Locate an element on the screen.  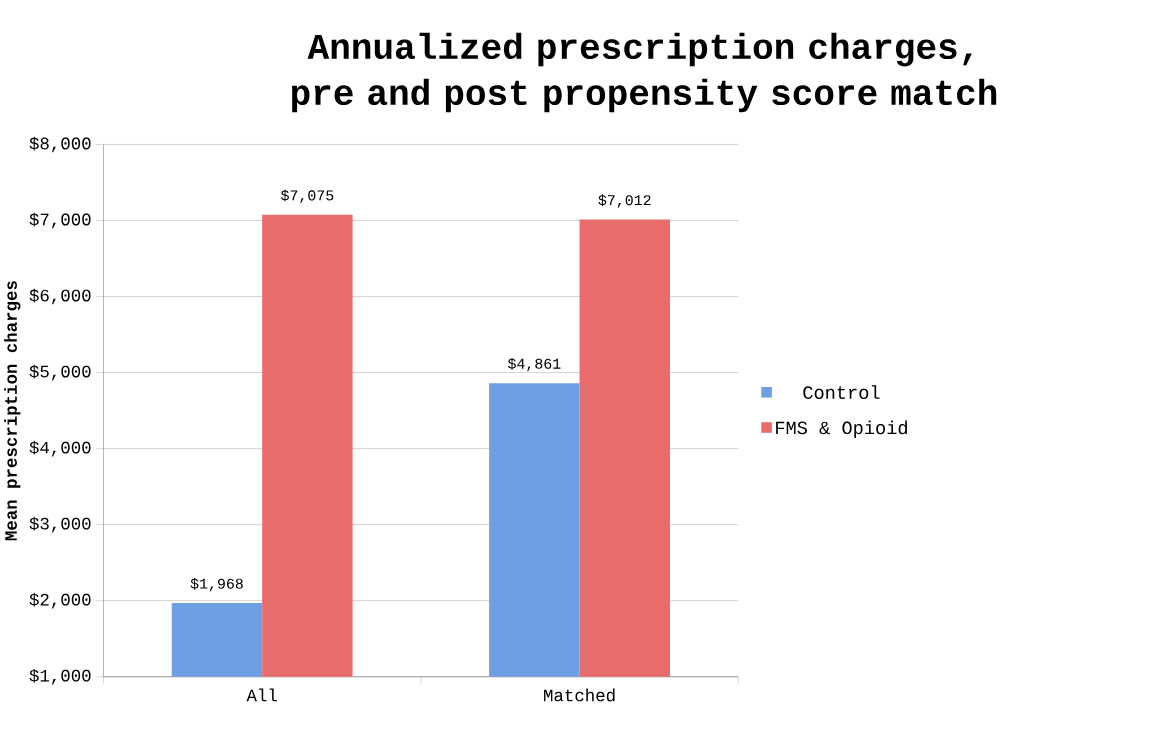
y-tick-label: $4,000 is located at coordinates (60, 448).